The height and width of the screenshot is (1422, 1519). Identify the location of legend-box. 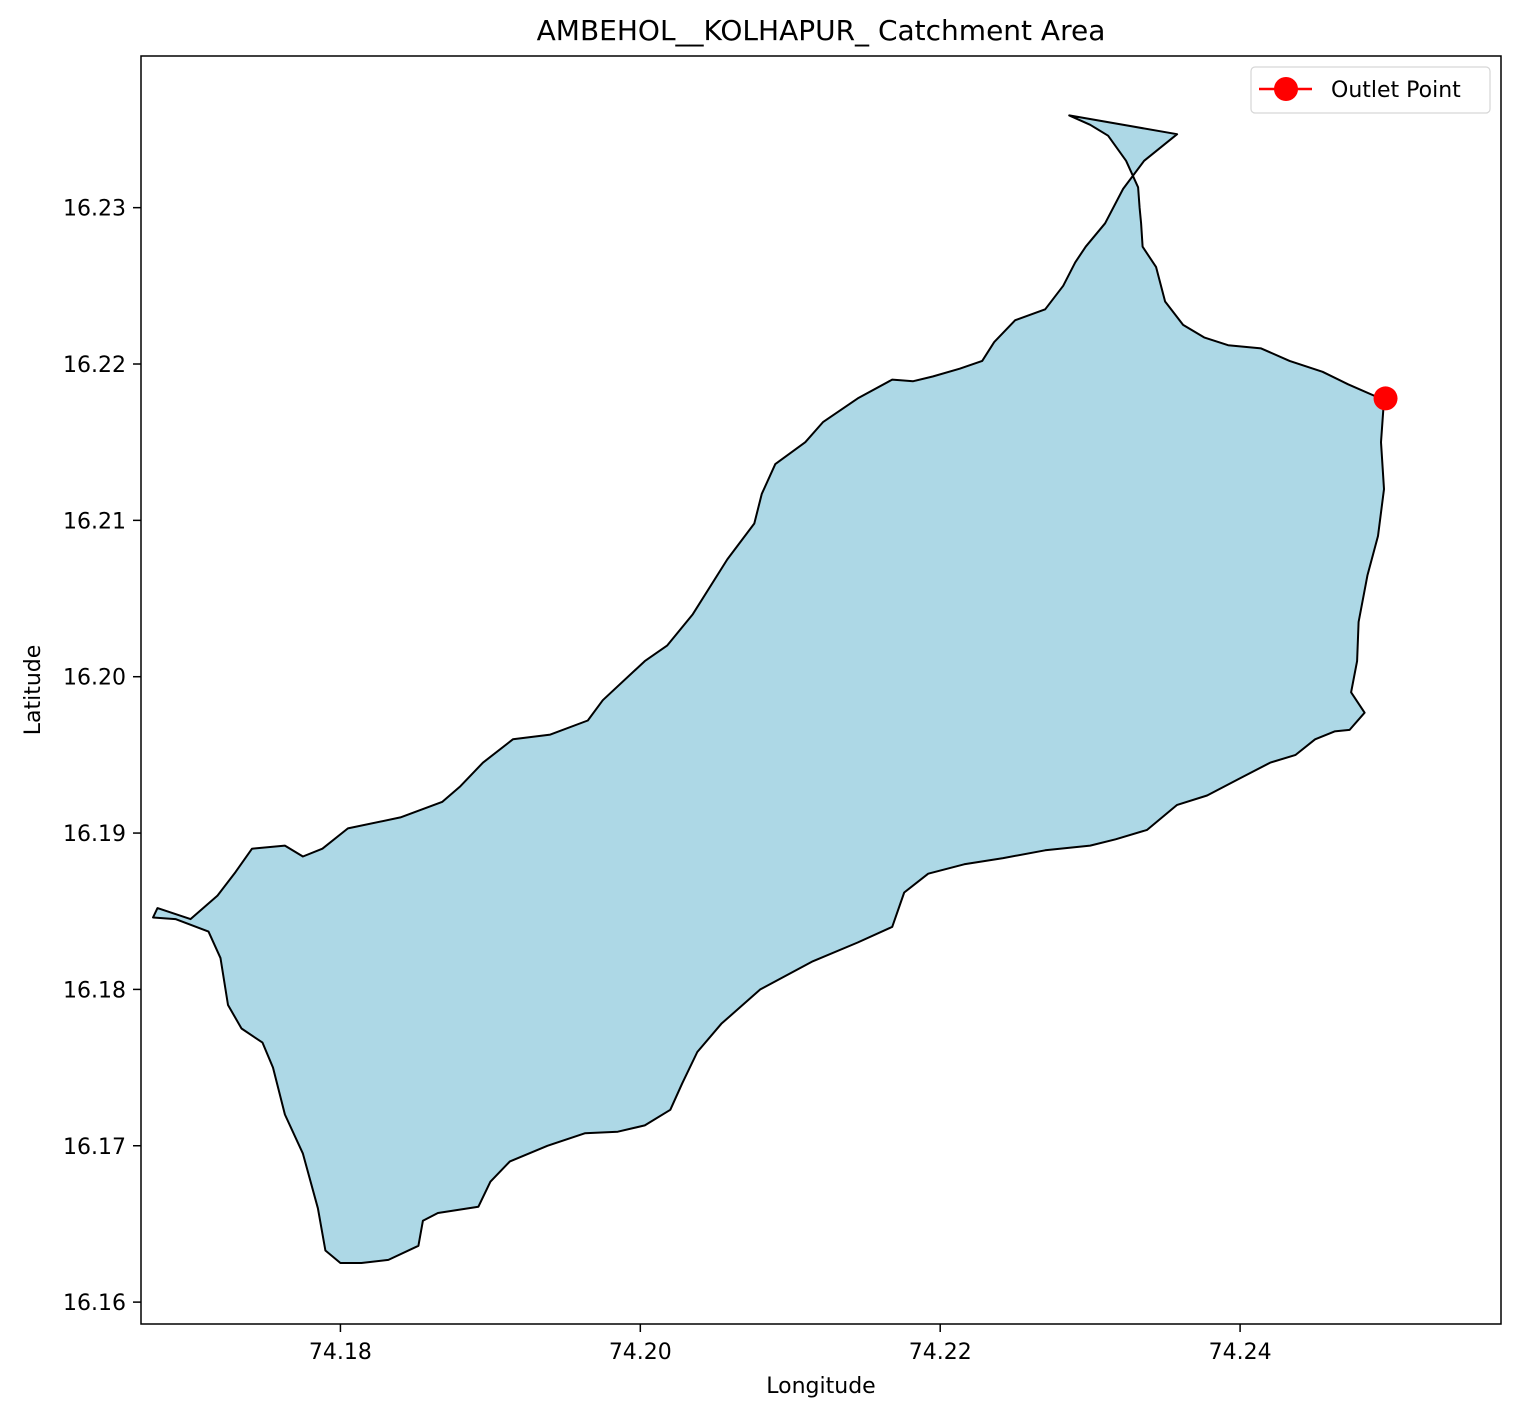
(1370, 90).